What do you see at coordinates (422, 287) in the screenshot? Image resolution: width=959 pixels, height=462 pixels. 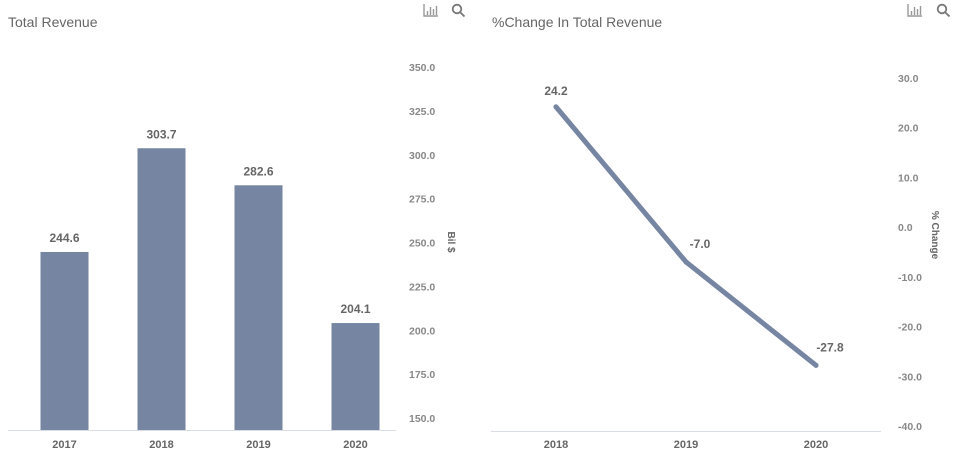 I see `y-tick-label: 225.0` at bounding box center [422, 287].